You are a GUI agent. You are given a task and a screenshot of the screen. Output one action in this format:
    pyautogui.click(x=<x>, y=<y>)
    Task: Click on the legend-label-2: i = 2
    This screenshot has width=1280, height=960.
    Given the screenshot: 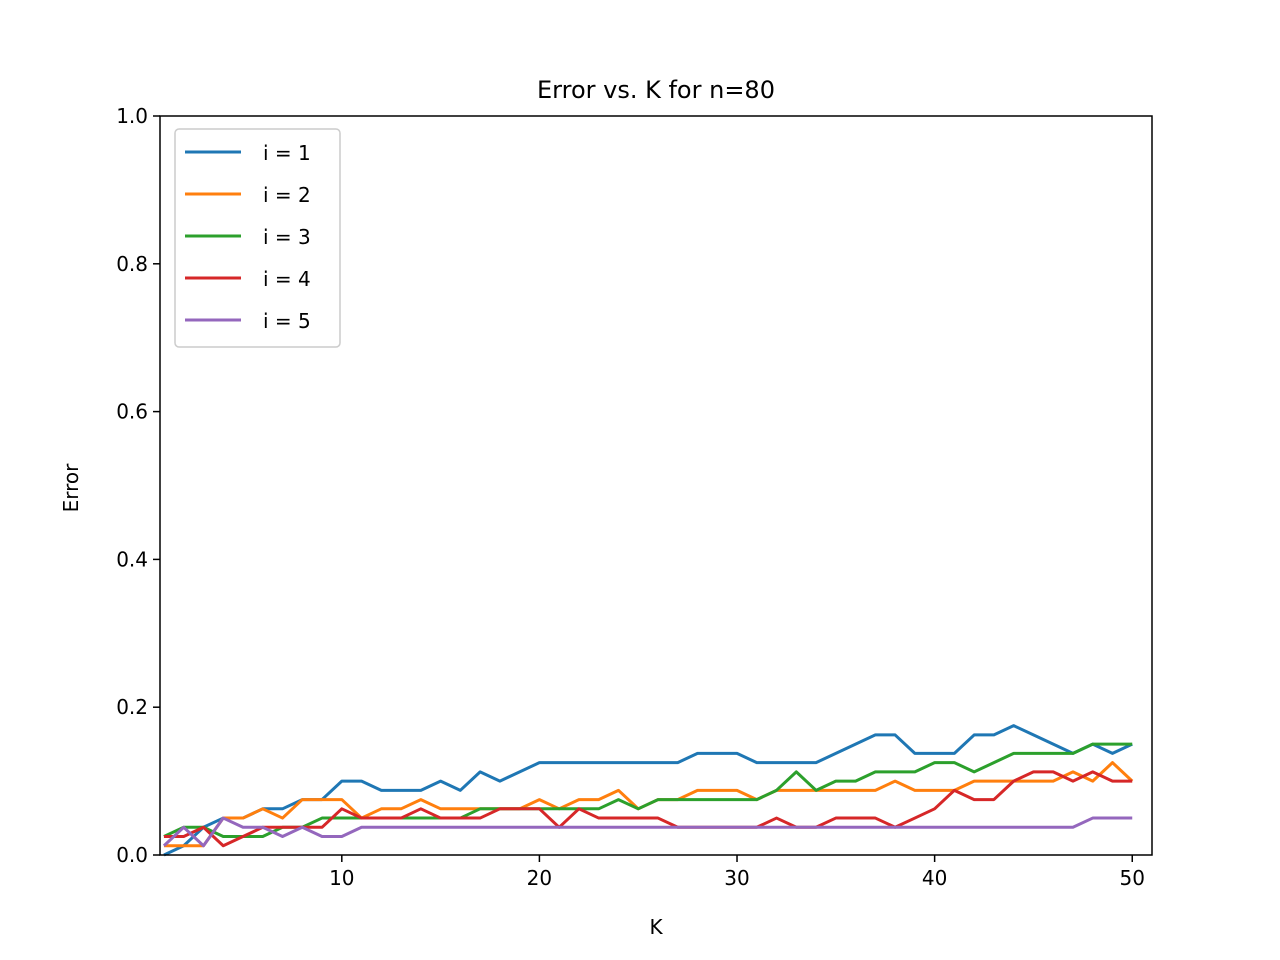 What is the action you would take?
    pyautogui.click(x=287, y=195)
    